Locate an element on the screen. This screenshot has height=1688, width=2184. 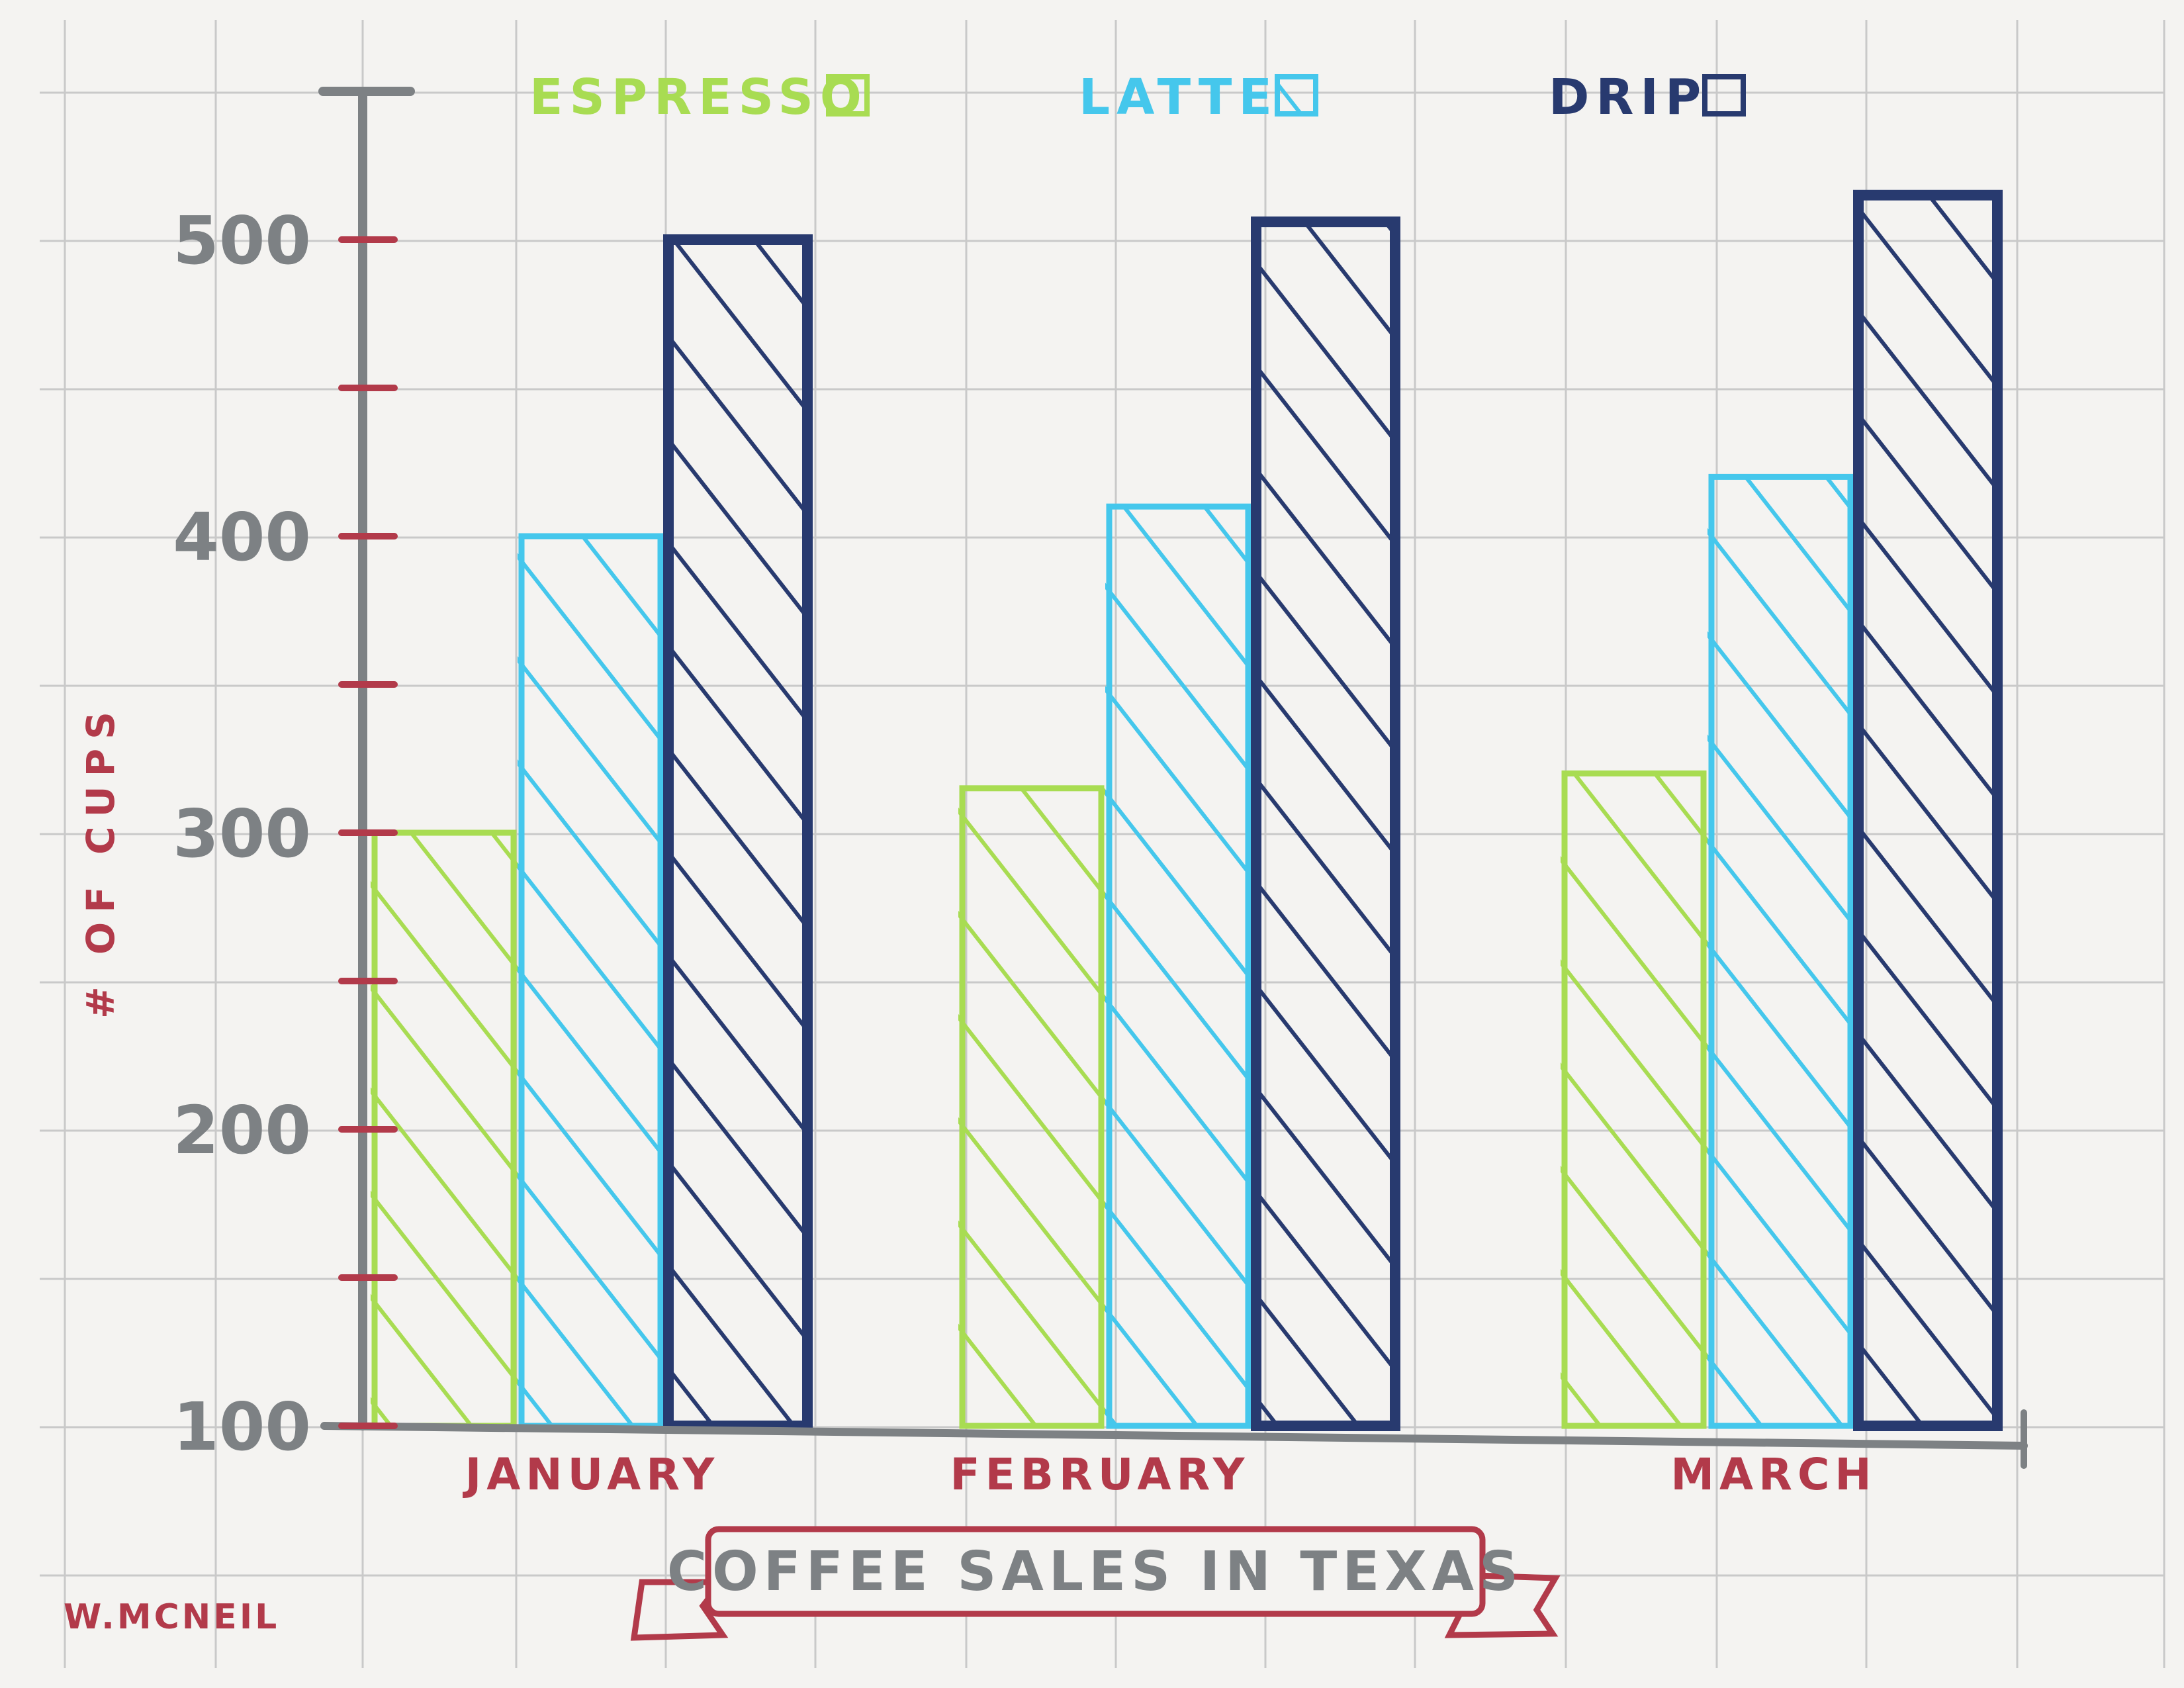
category-labels: JANUARY FEBRUARY MARCH is located at coordinates (1169, 1474).